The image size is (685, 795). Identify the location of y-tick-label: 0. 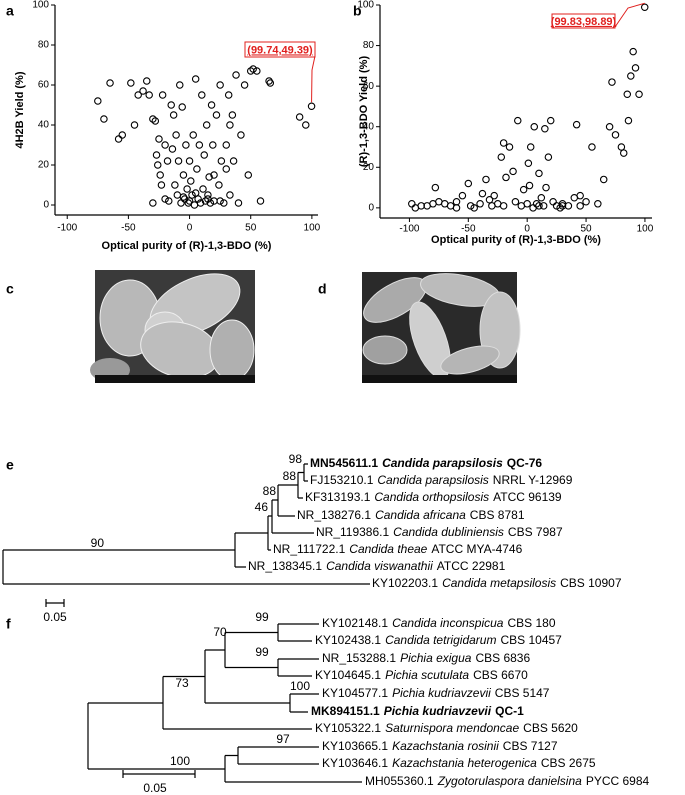
(46, 205).